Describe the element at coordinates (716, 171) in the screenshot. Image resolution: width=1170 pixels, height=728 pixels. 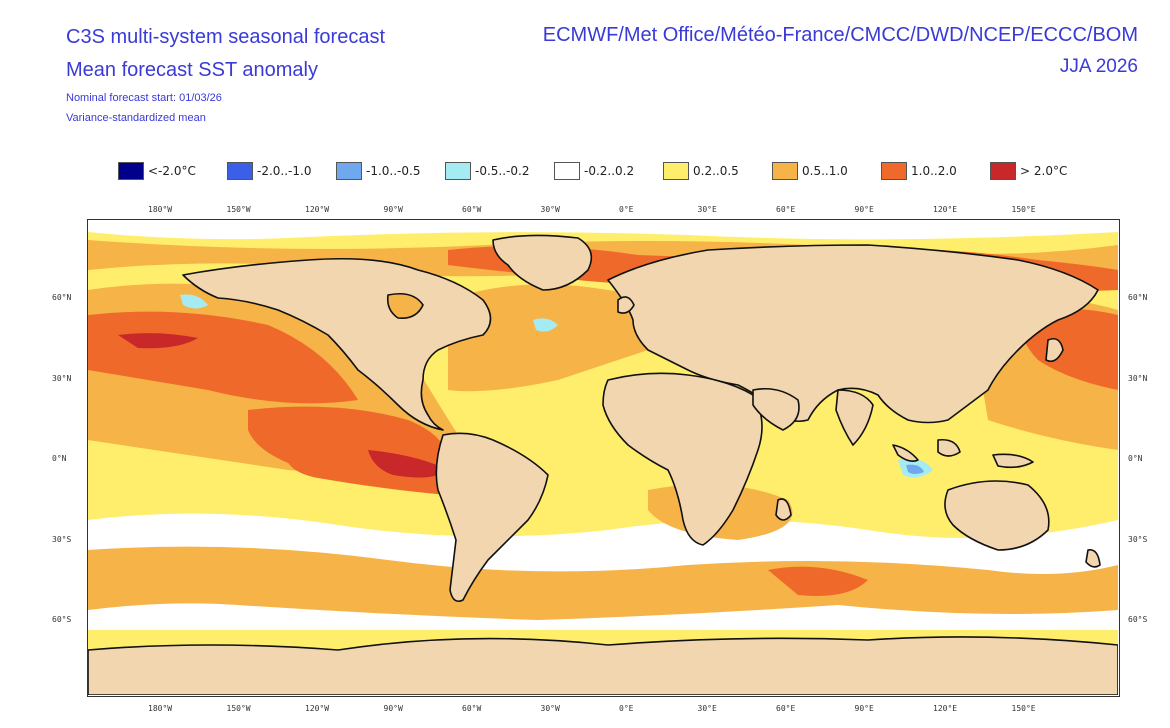
I see `legend-label: 0.2..0.5` at that location.